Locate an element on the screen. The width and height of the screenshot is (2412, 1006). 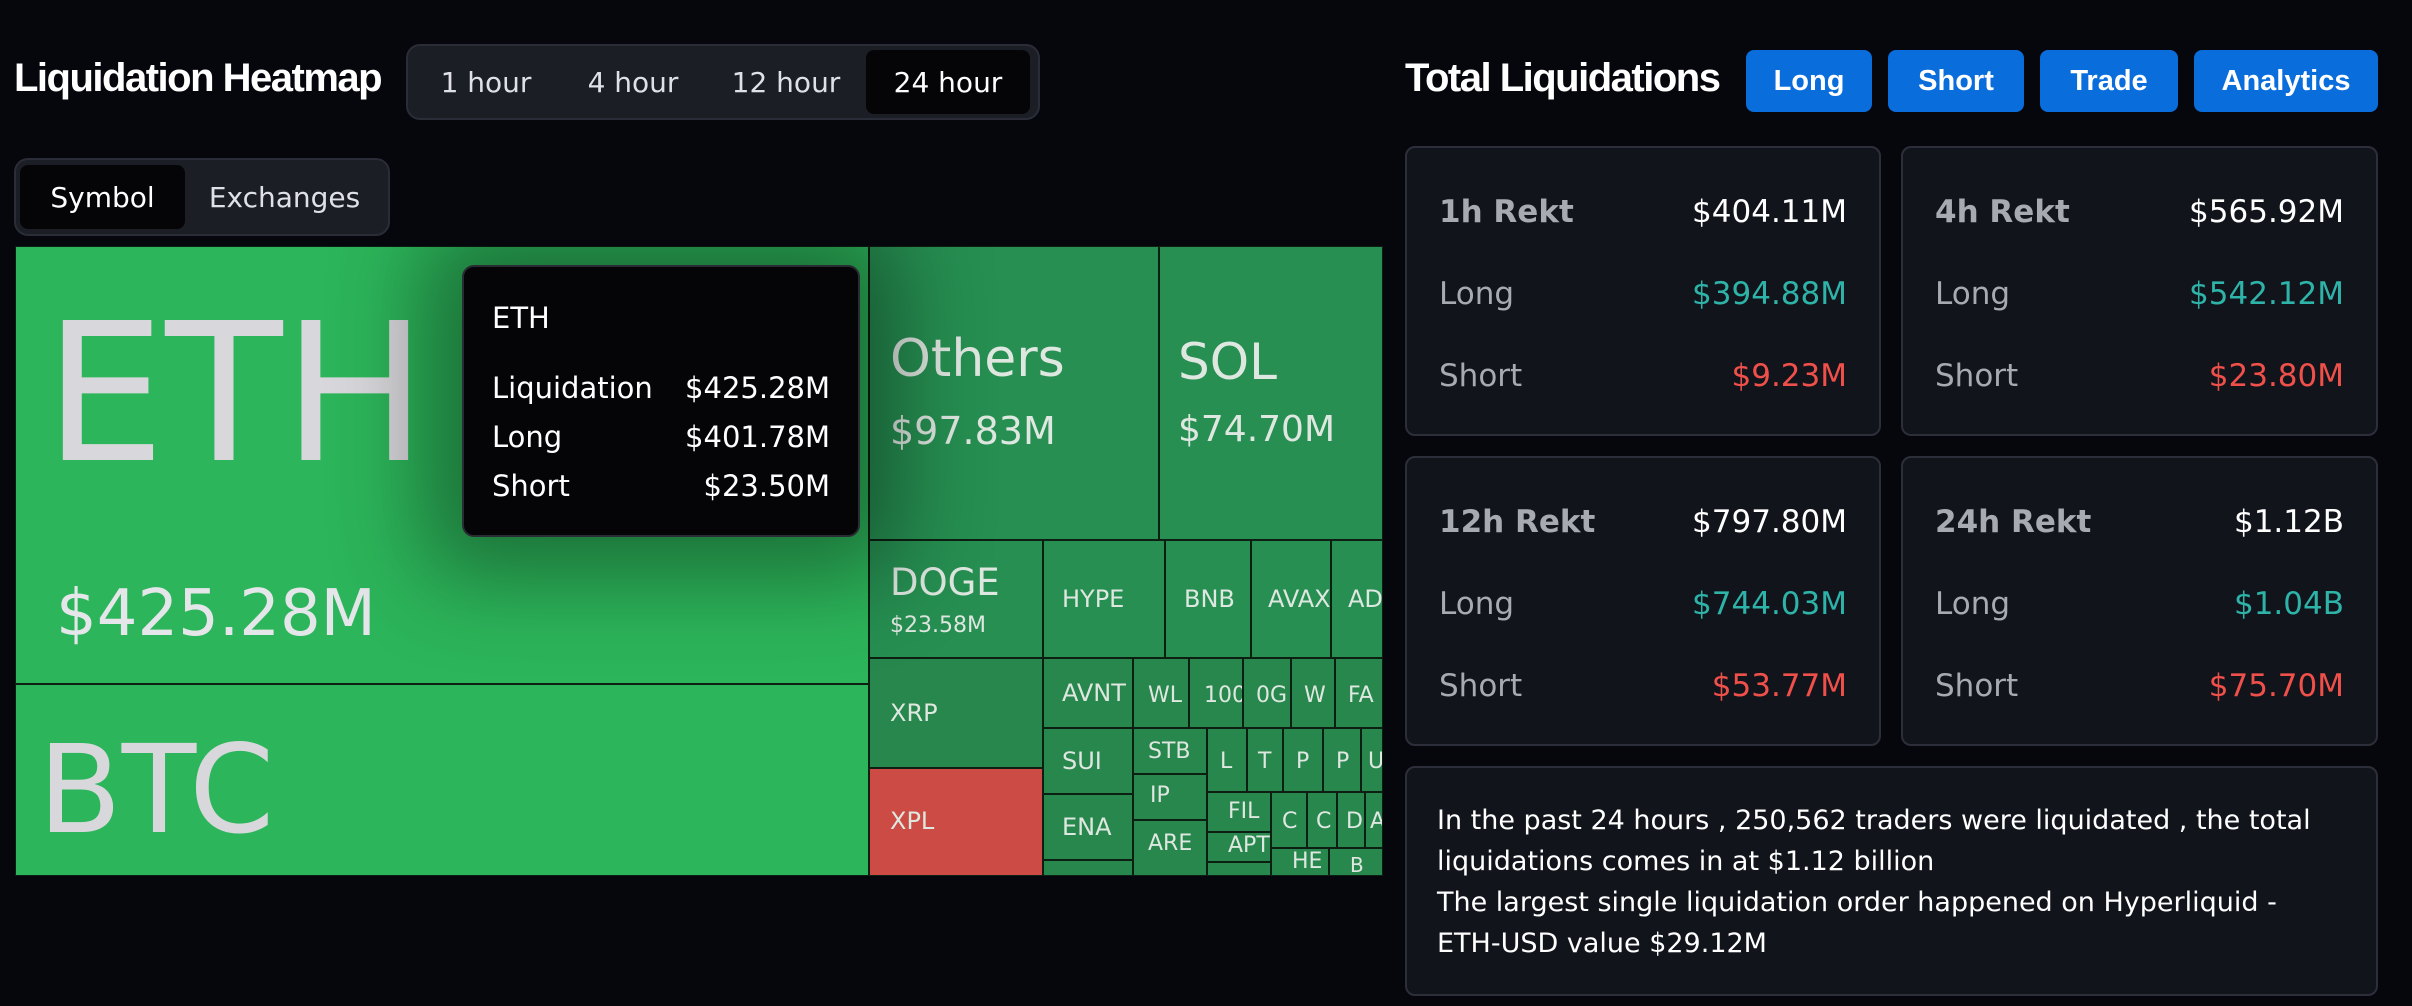
card-header: 24h Rekt $1.12B is located at coordinates (2139, 522).